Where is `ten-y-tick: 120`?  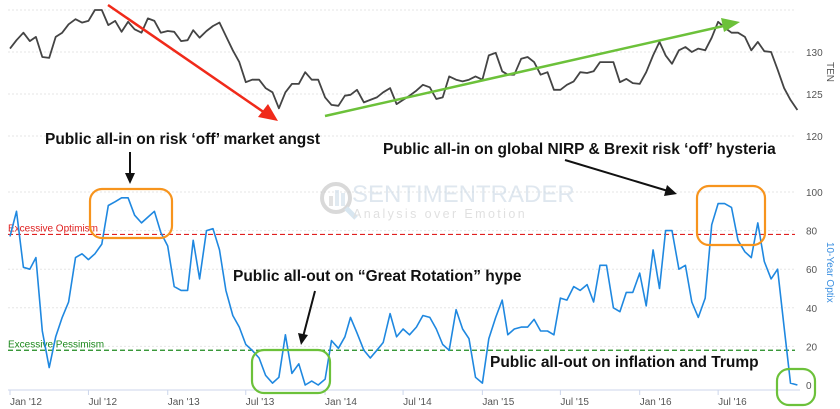 ten-y-tick: 120 is located at coordinates (814, 137).